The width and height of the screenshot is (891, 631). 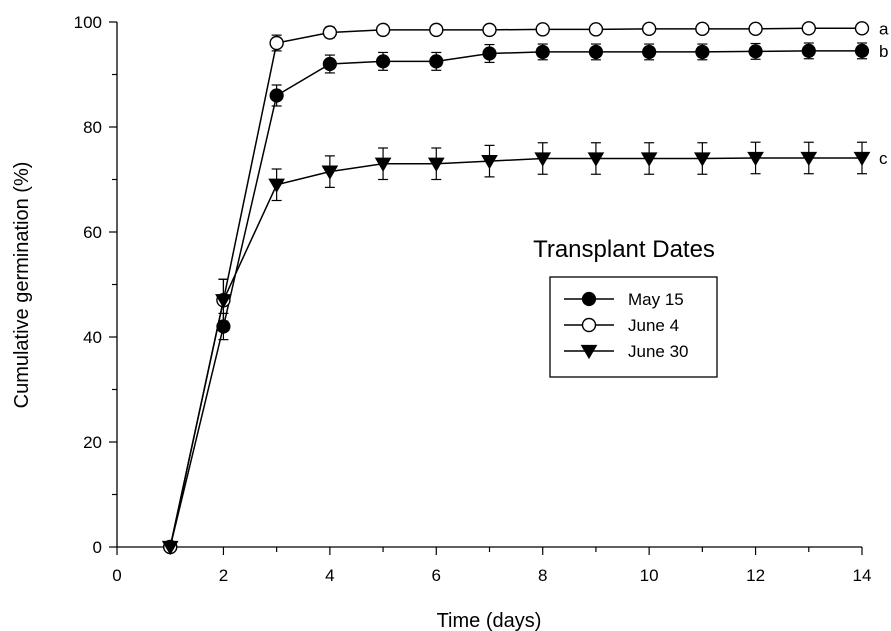 What do you see at coordinates (116, 575) in the screenshot?
I see `x-tick-label: 0` at bounding box center [116, 575].